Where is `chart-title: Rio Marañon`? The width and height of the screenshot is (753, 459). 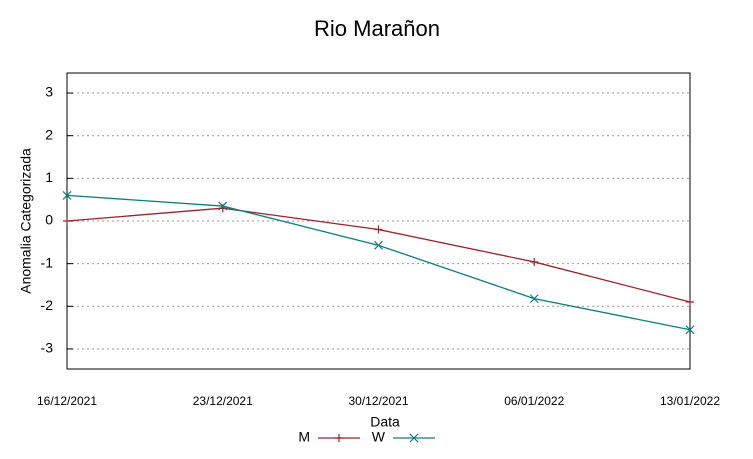
chart-title: Rio Marañon is located at coordinates (377, 28).